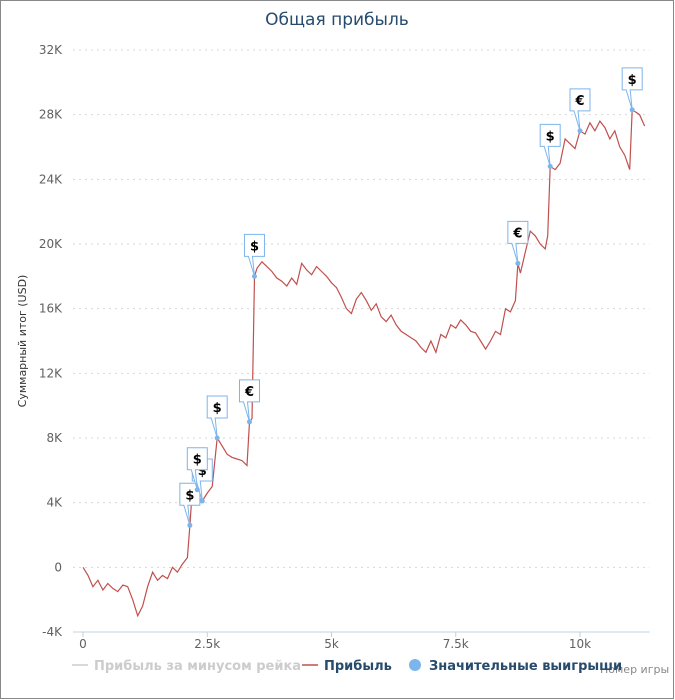  I want to click on legend-item: Прибыль, so click(347, 666).